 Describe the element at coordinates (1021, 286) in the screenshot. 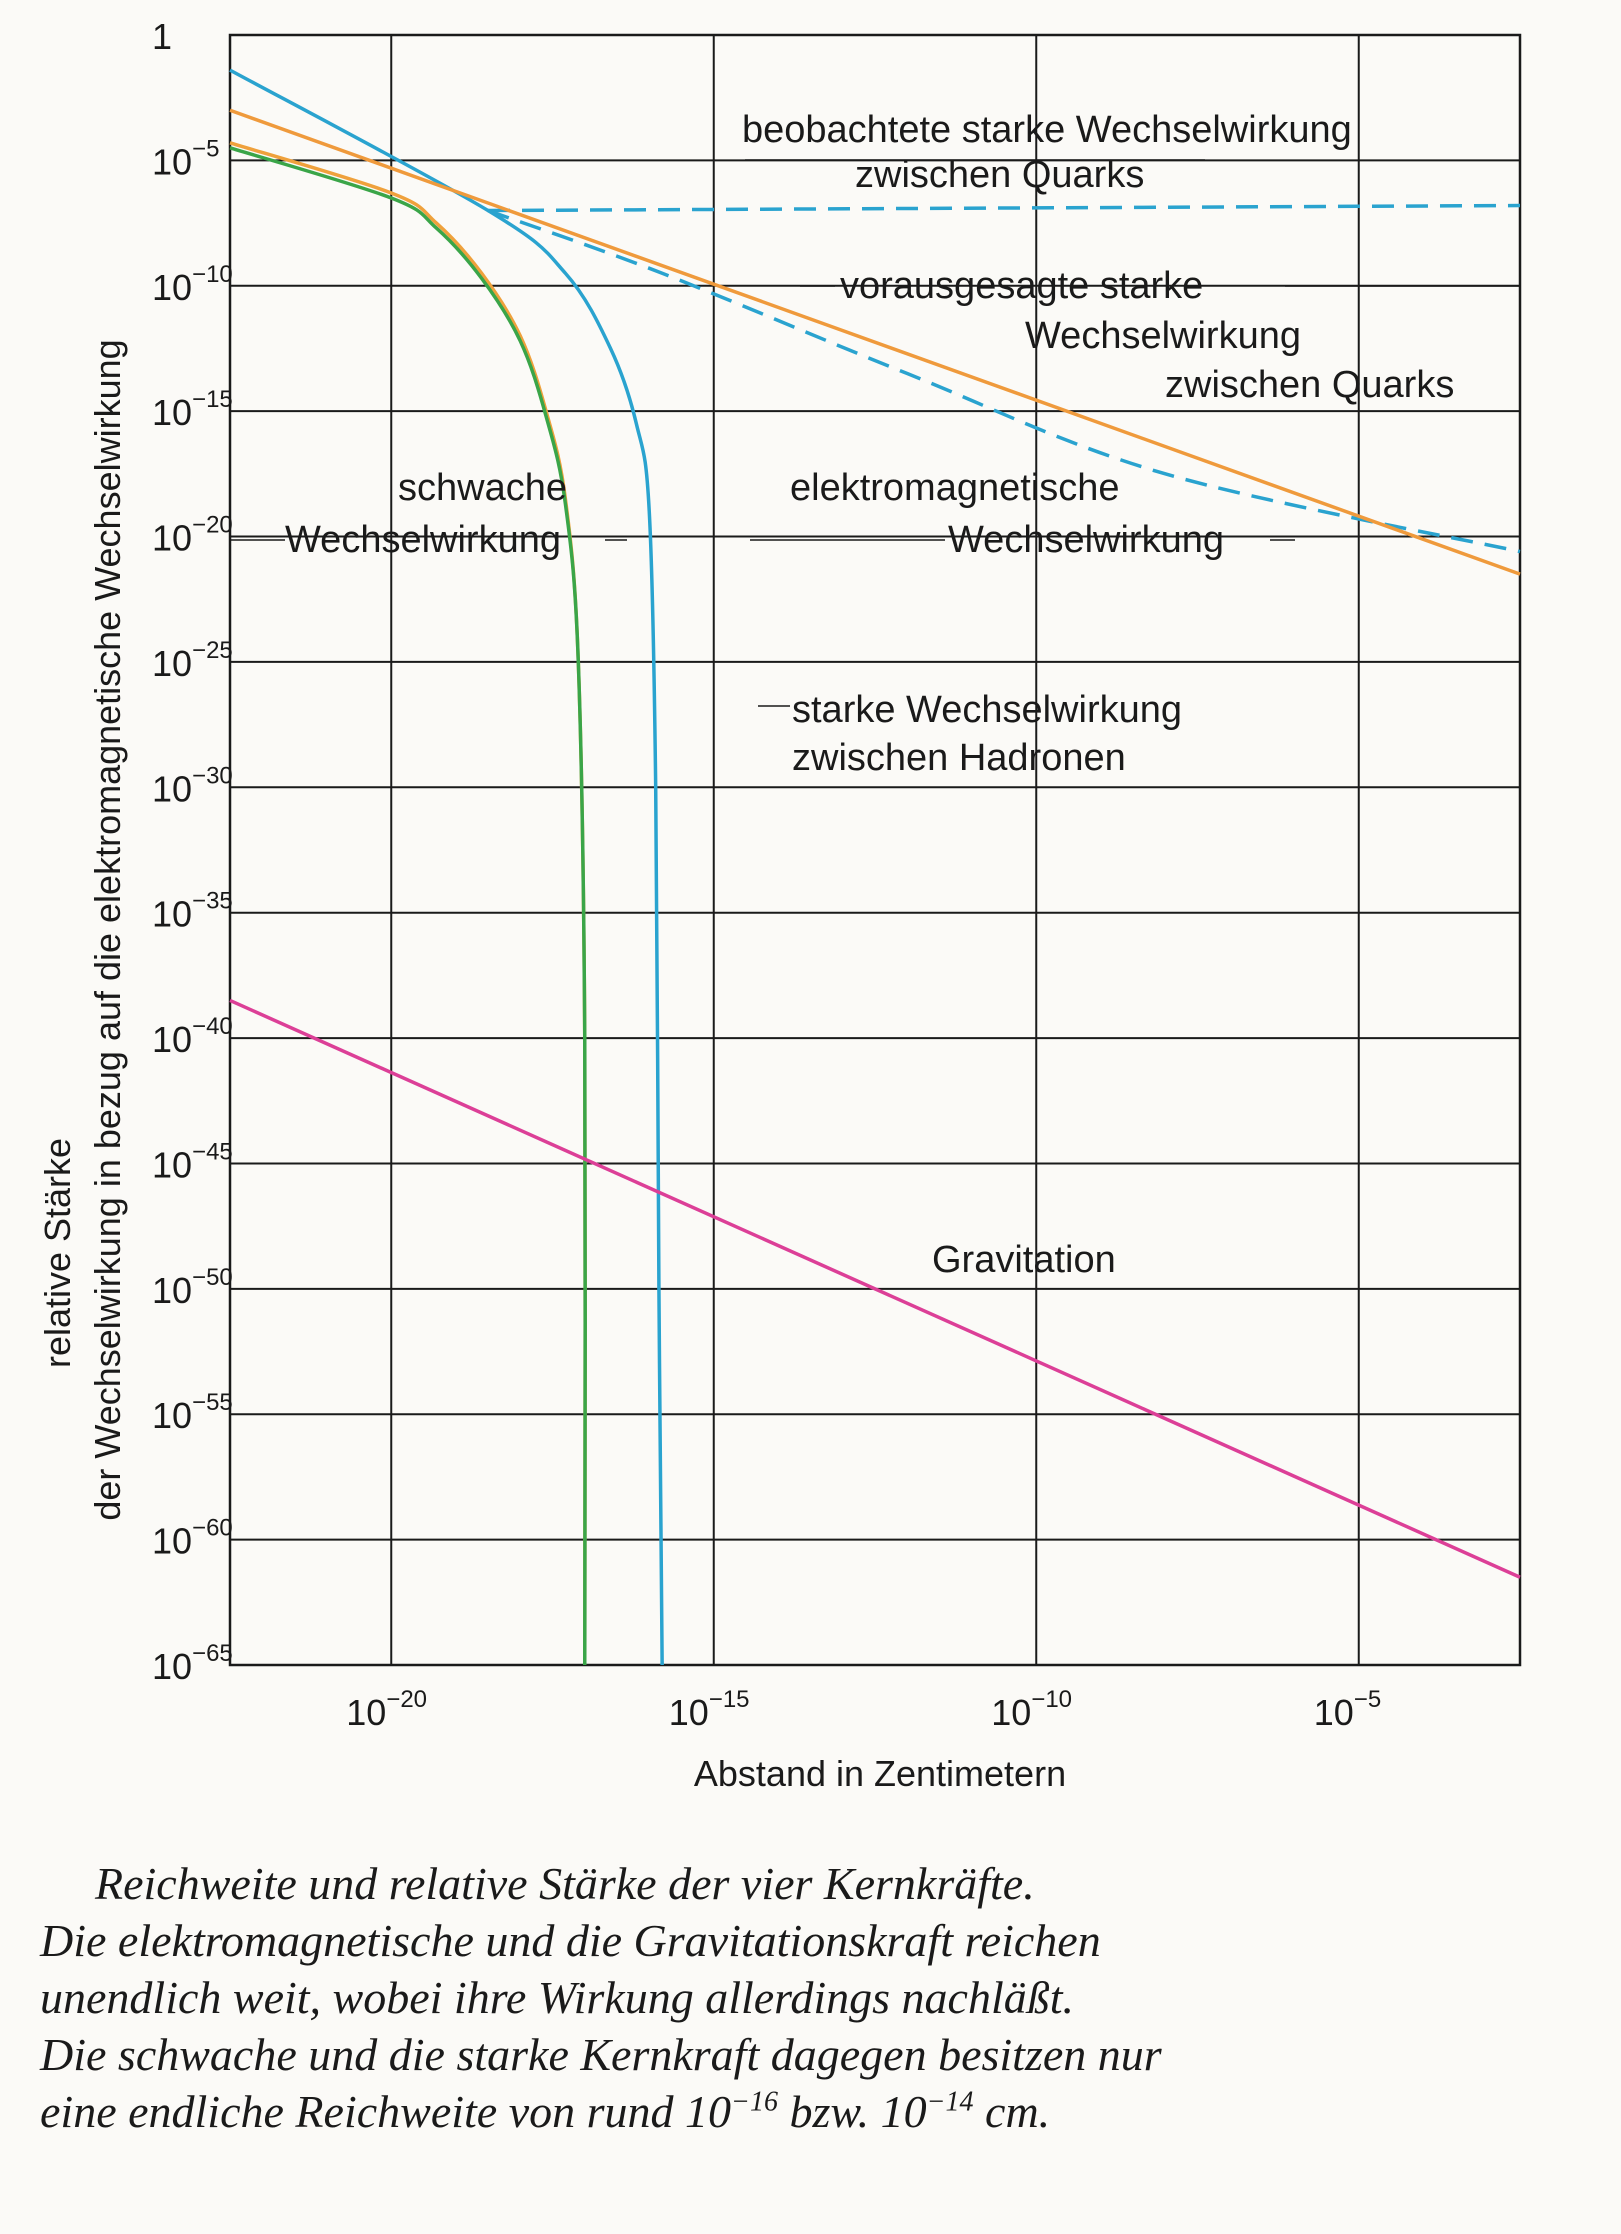

I see `annotation-predicted-line1: vorausgesagte starke` at that location.